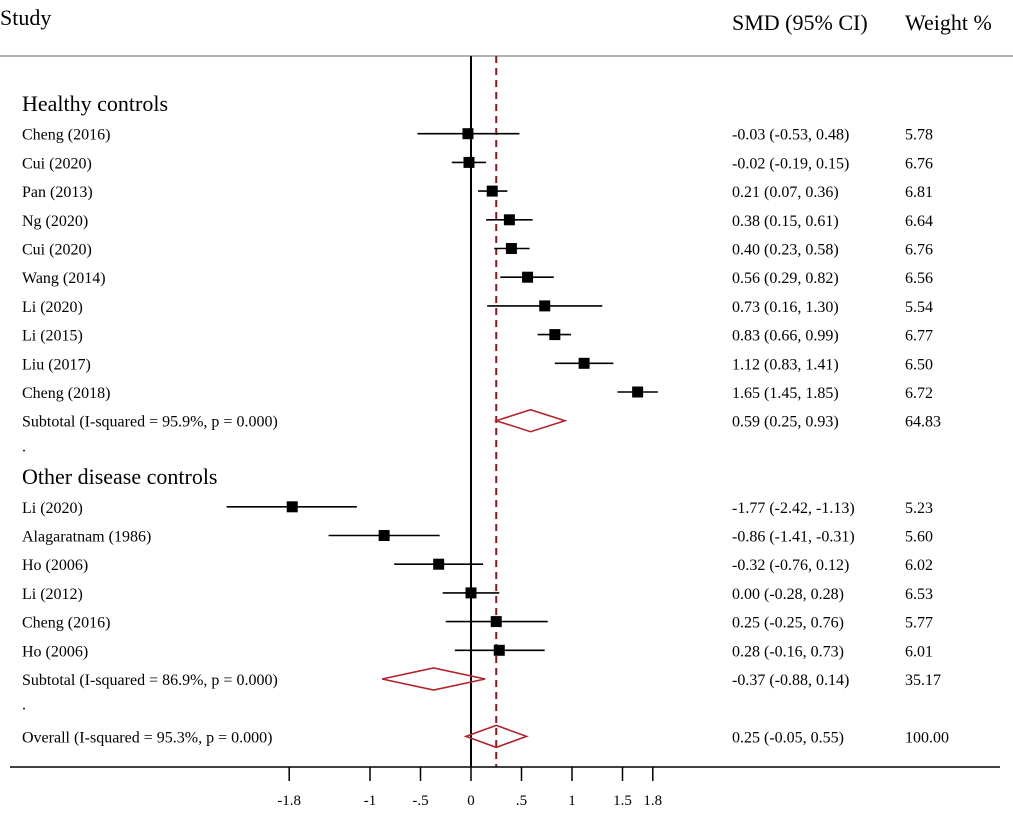  What do you see at coordinates (86, 537) in the screenshot?
I see `study-label: Alagaratnam (1986)` at bounding box center [86, 537].